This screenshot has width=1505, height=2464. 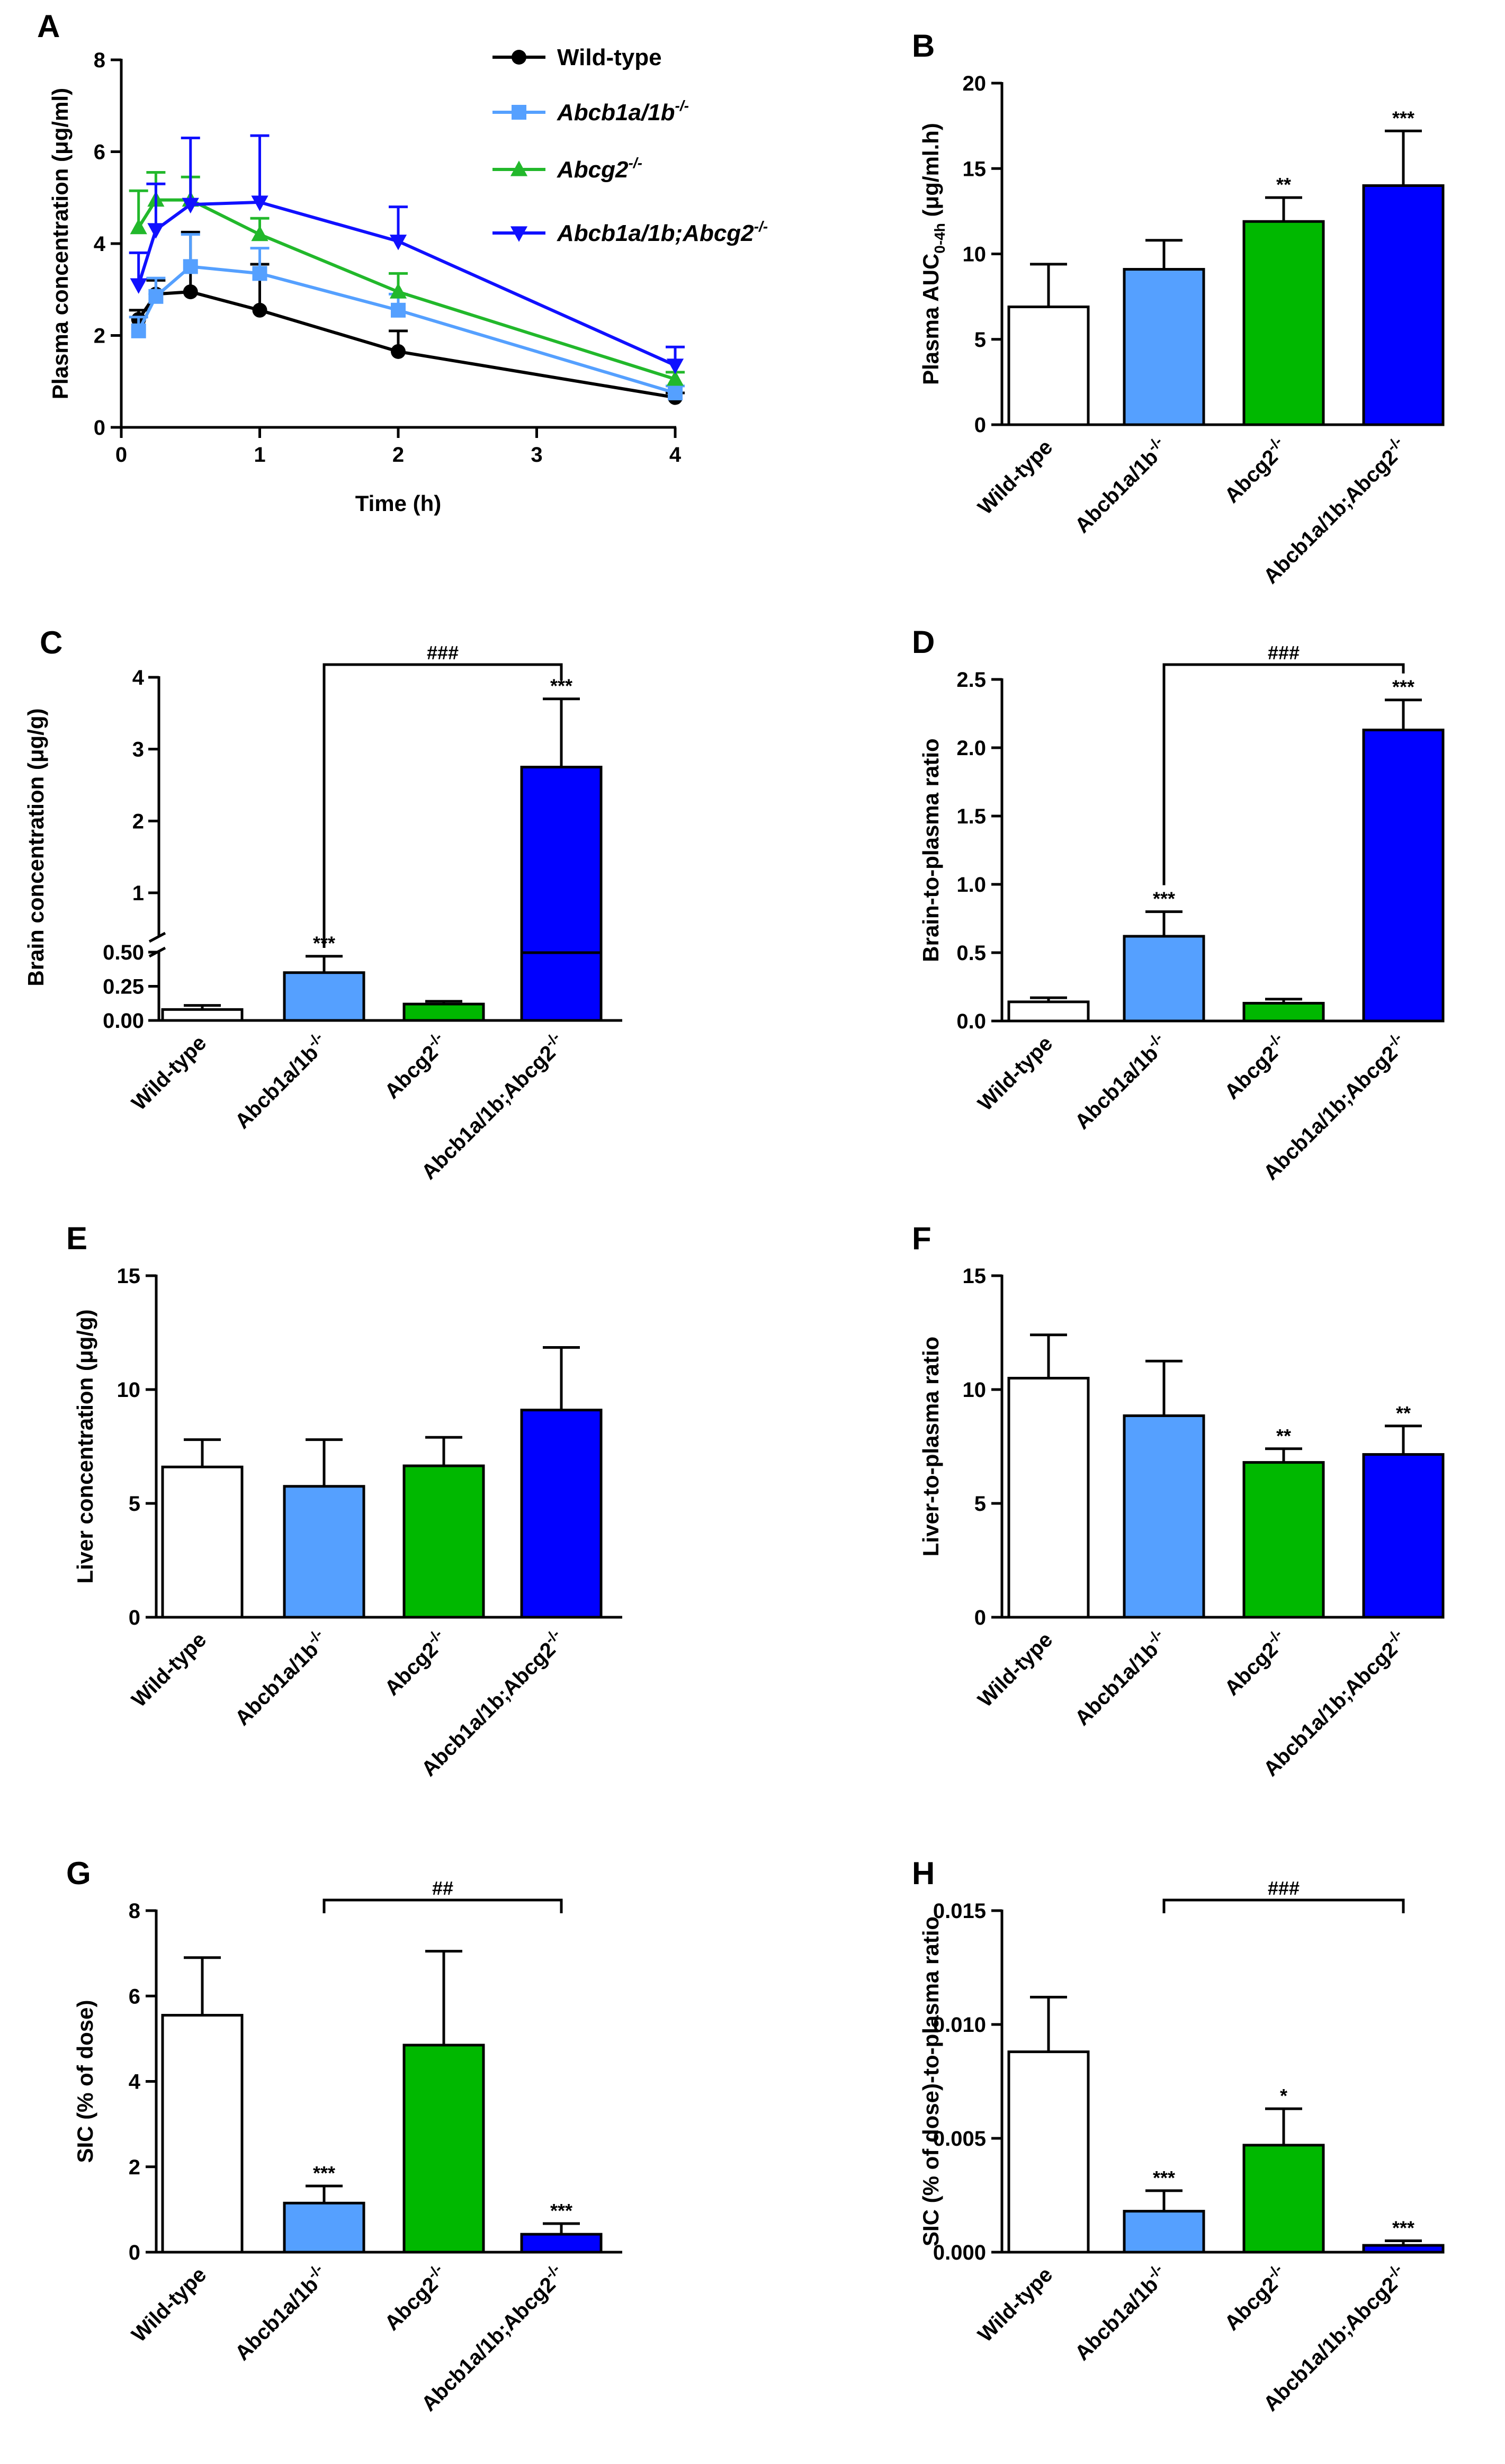 I want to click on legend-label: Abcb1a/1b-/-, so click(x=623, y=111).